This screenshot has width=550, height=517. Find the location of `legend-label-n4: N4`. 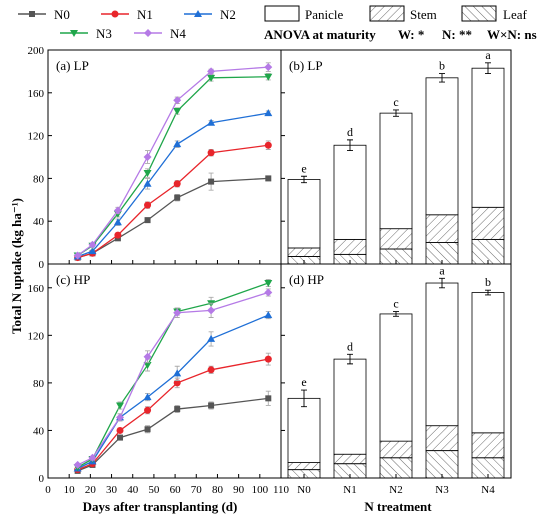

legend-label-n4: N4 is located at coordinates (178, 33).